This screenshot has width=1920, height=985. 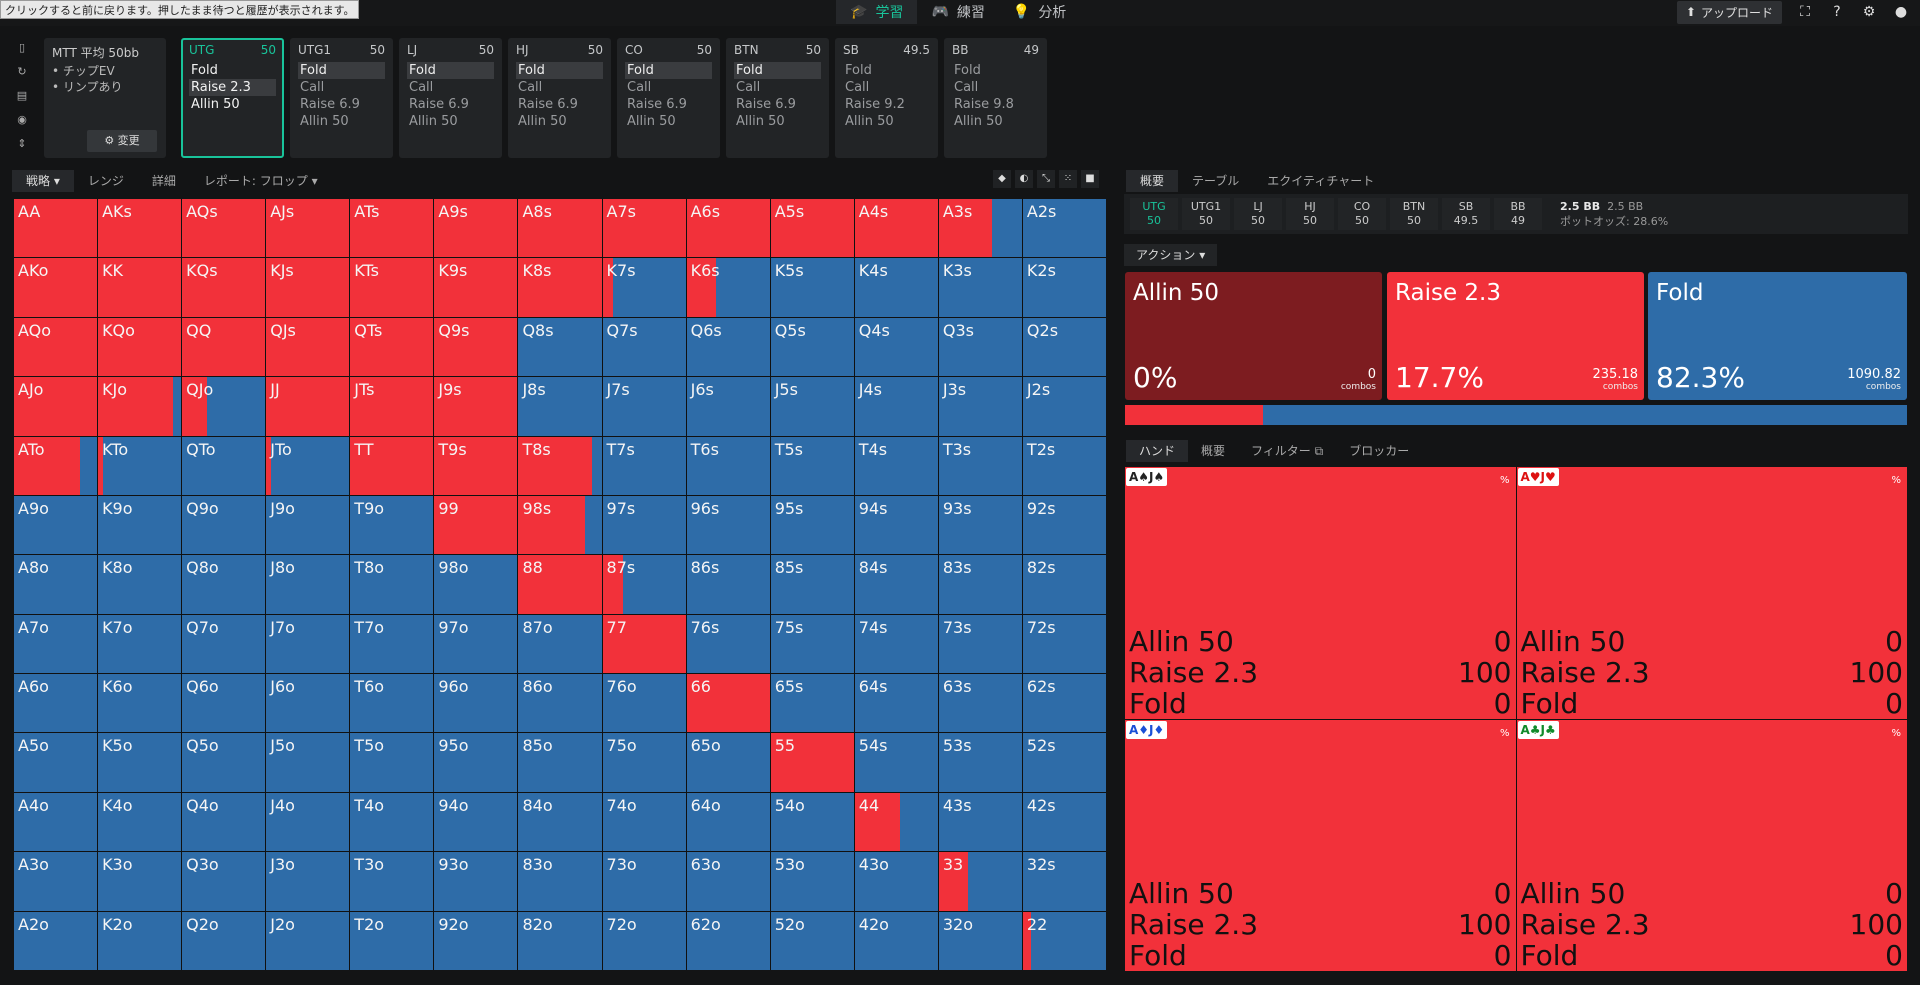 What do you see at coordinates (476, 881) in the screenshot?
I see `hand-cell: 93o` at bounding box center [476, 881].